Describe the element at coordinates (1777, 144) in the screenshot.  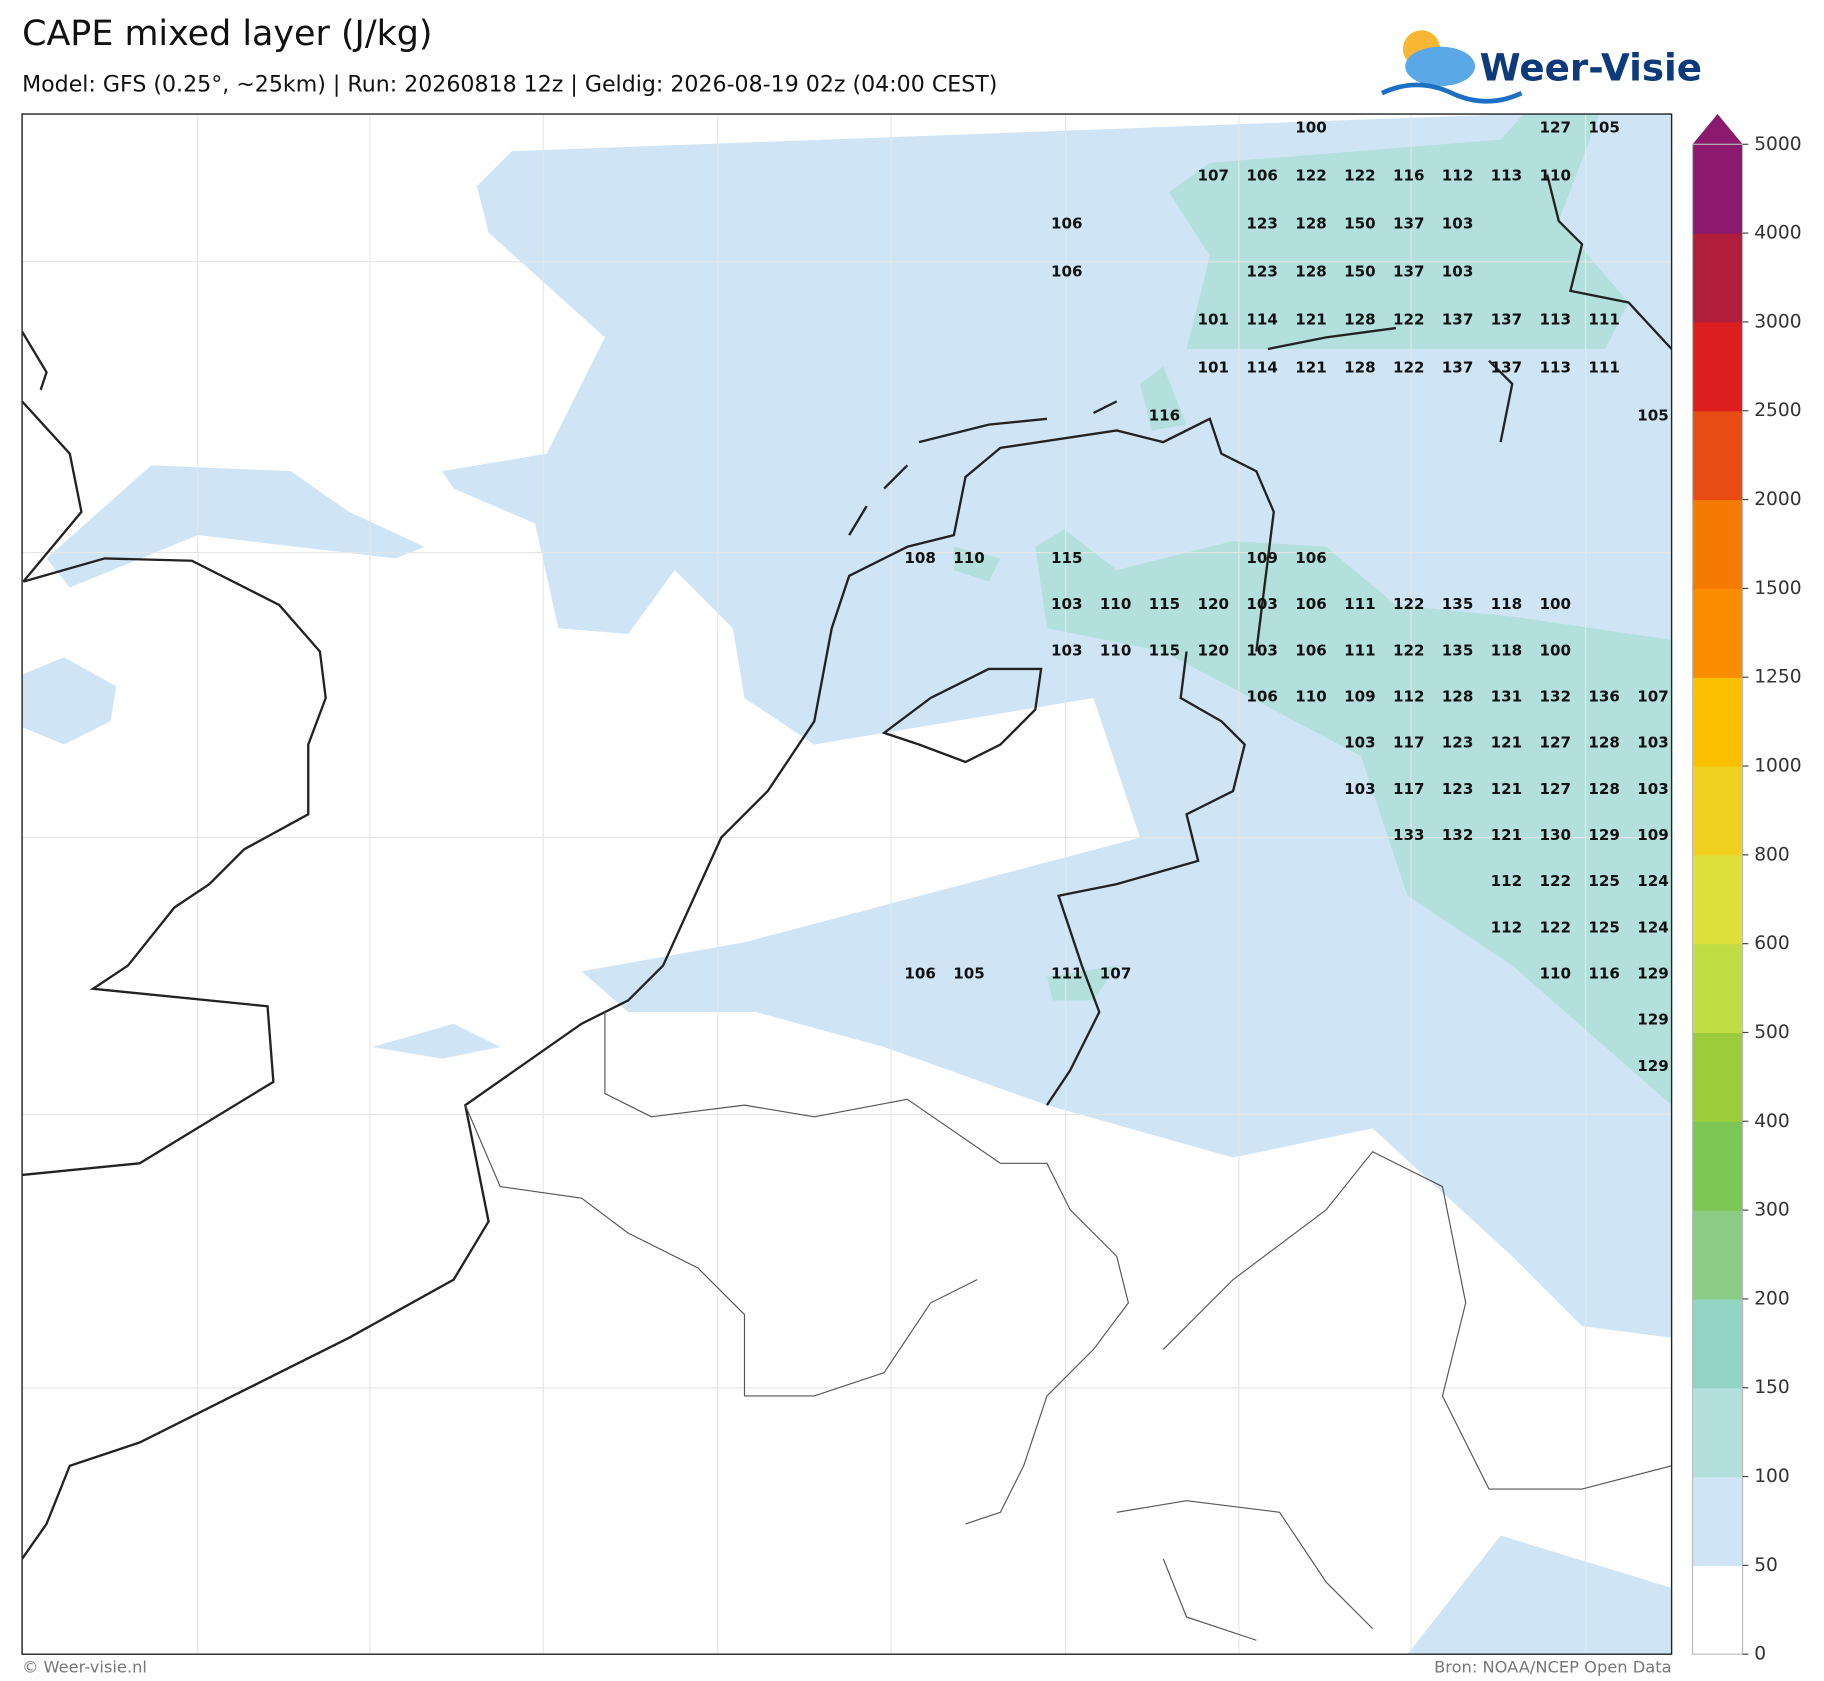
I see `colorbar-label: 5000` at that location.